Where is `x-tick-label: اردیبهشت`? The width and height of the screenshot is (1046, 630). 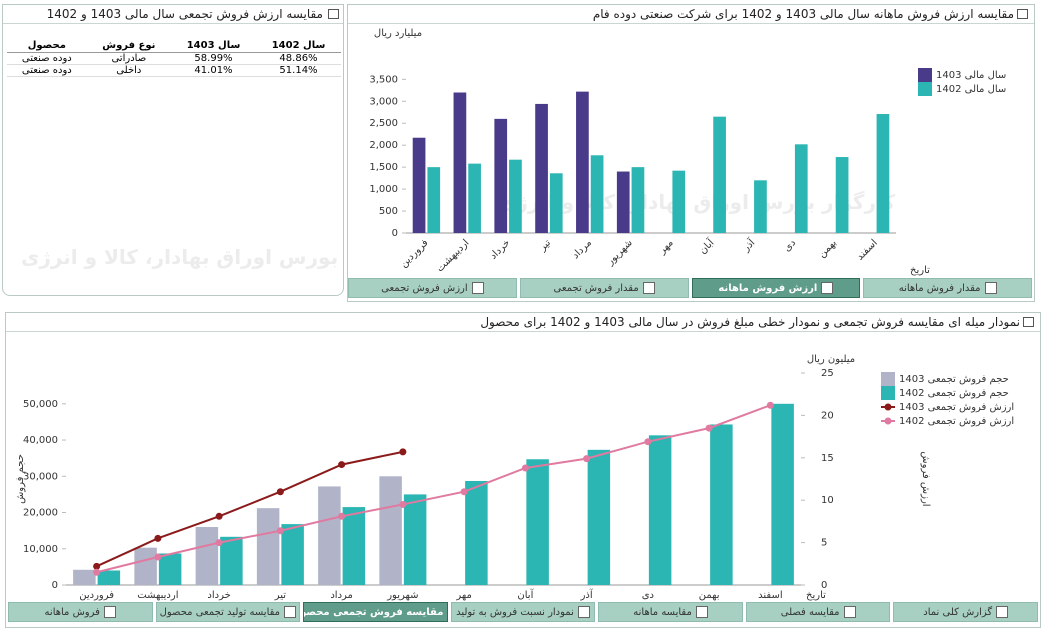 x-tick-label: اردیبهشت is located at coordinates (453, 255).